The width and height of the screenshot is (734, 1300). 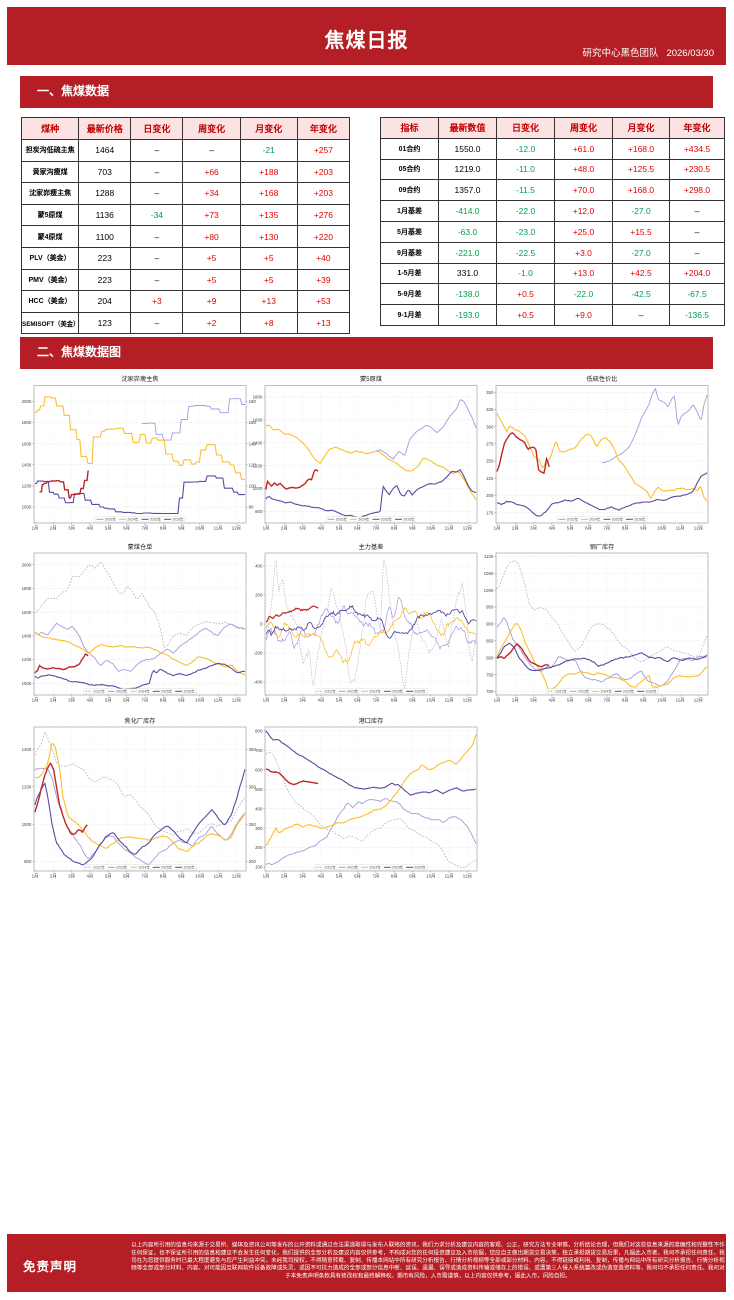 What do you see at coordinates (258, 653) in the screenshot?
I see `svg-text: -200` at bounding box center [258, 653].